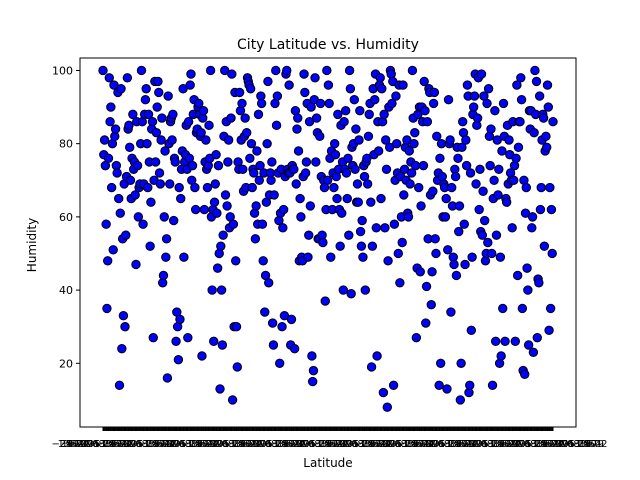 The width and height of the screenshot is (640, 480). I want to click on x-tick-label-glyph: −31, so click(191, 444).